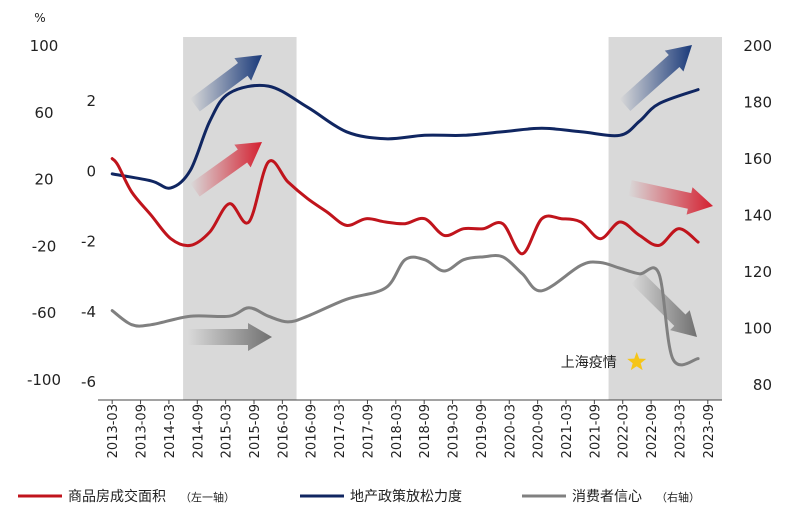  Describe the element at coordinates (113, 431) in the screenshot. I see `x-tick-label: 2013-03` at that location.